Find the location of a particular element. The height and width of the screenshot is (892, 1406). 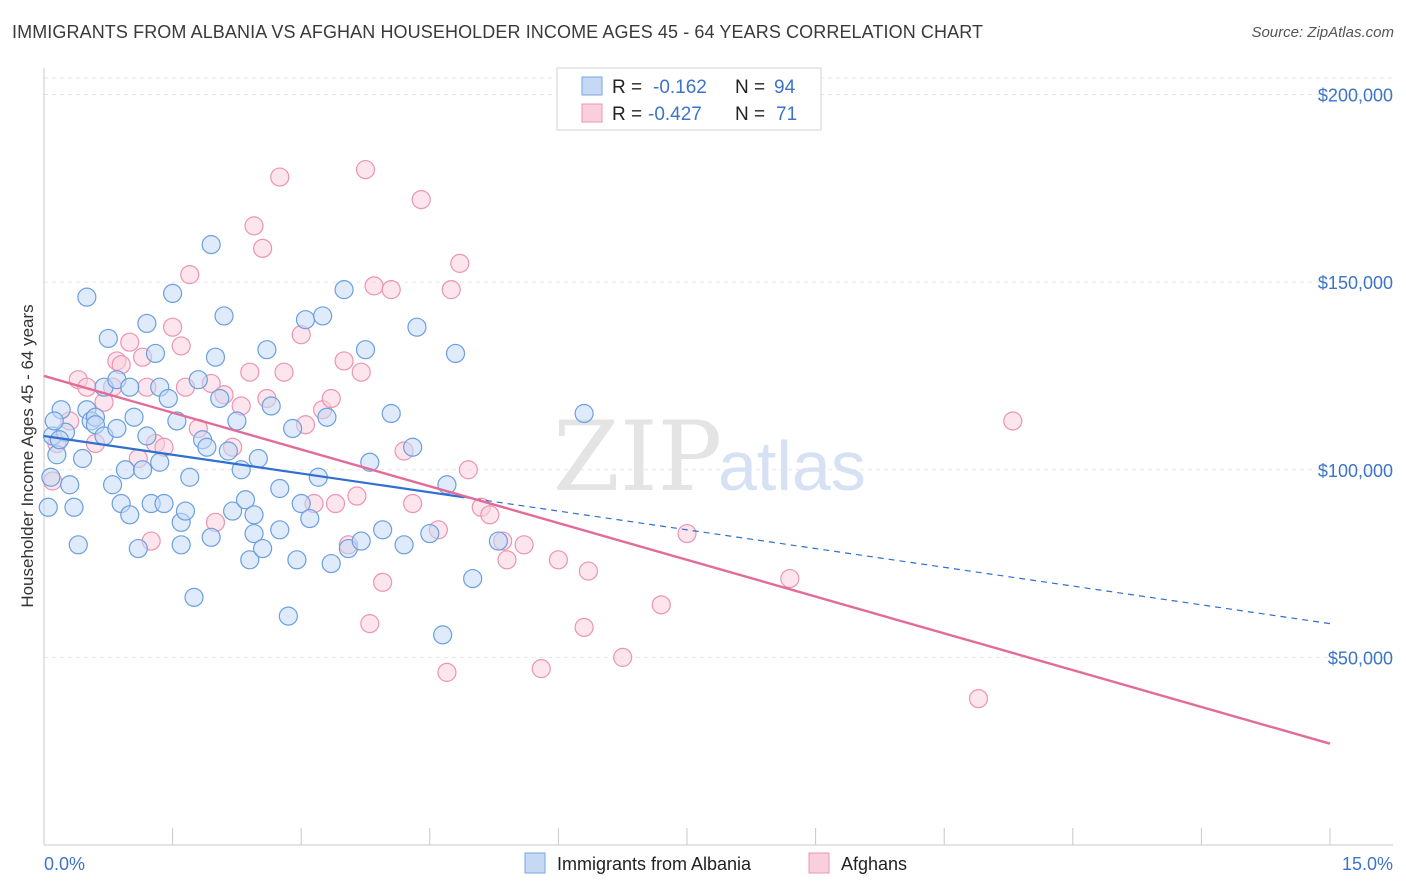

x-tick-labels: 0.0% 15.0% is located at coordinates (718, 864).